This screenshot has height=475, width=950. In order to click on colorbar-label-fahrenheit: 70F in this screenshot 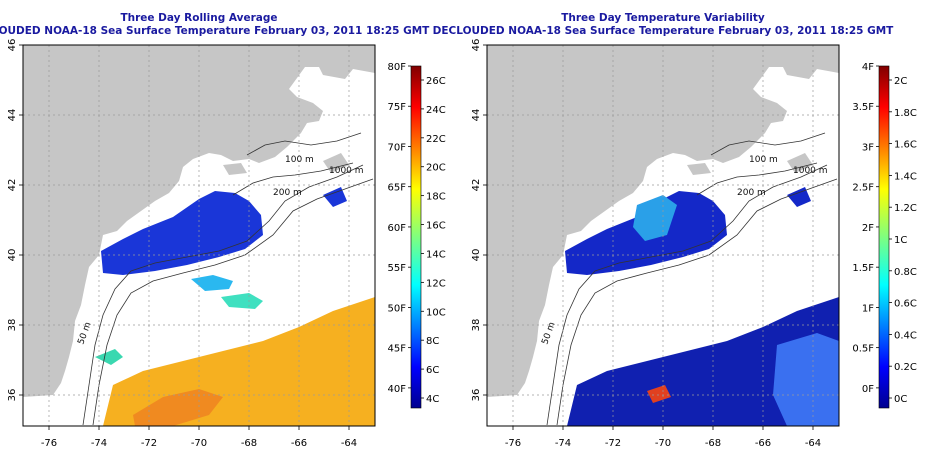, I will do `click(397, 147)`.